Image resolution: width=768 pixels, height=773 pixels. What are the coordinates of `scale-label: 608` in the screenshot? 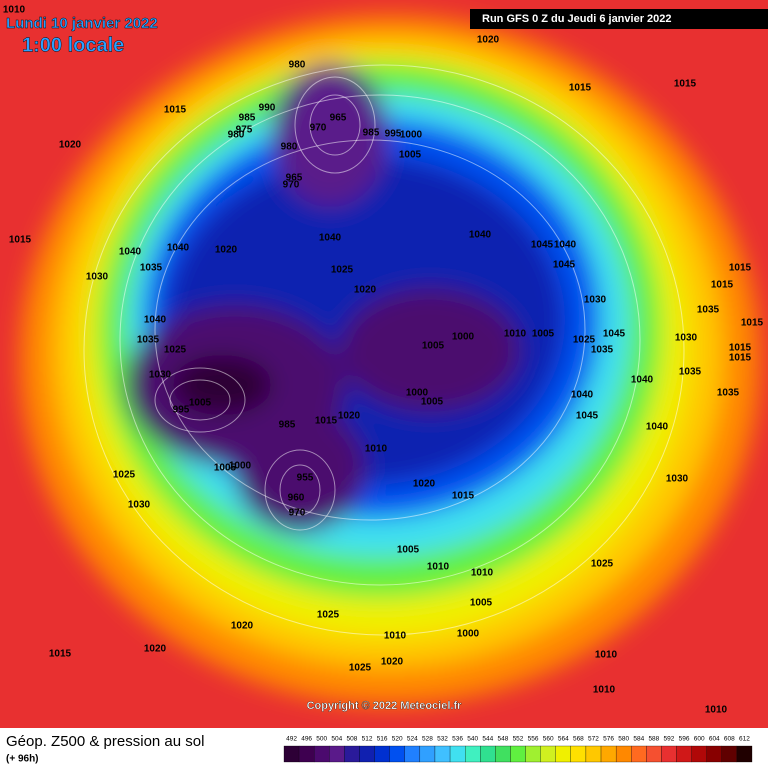 It's located at (729, 739).